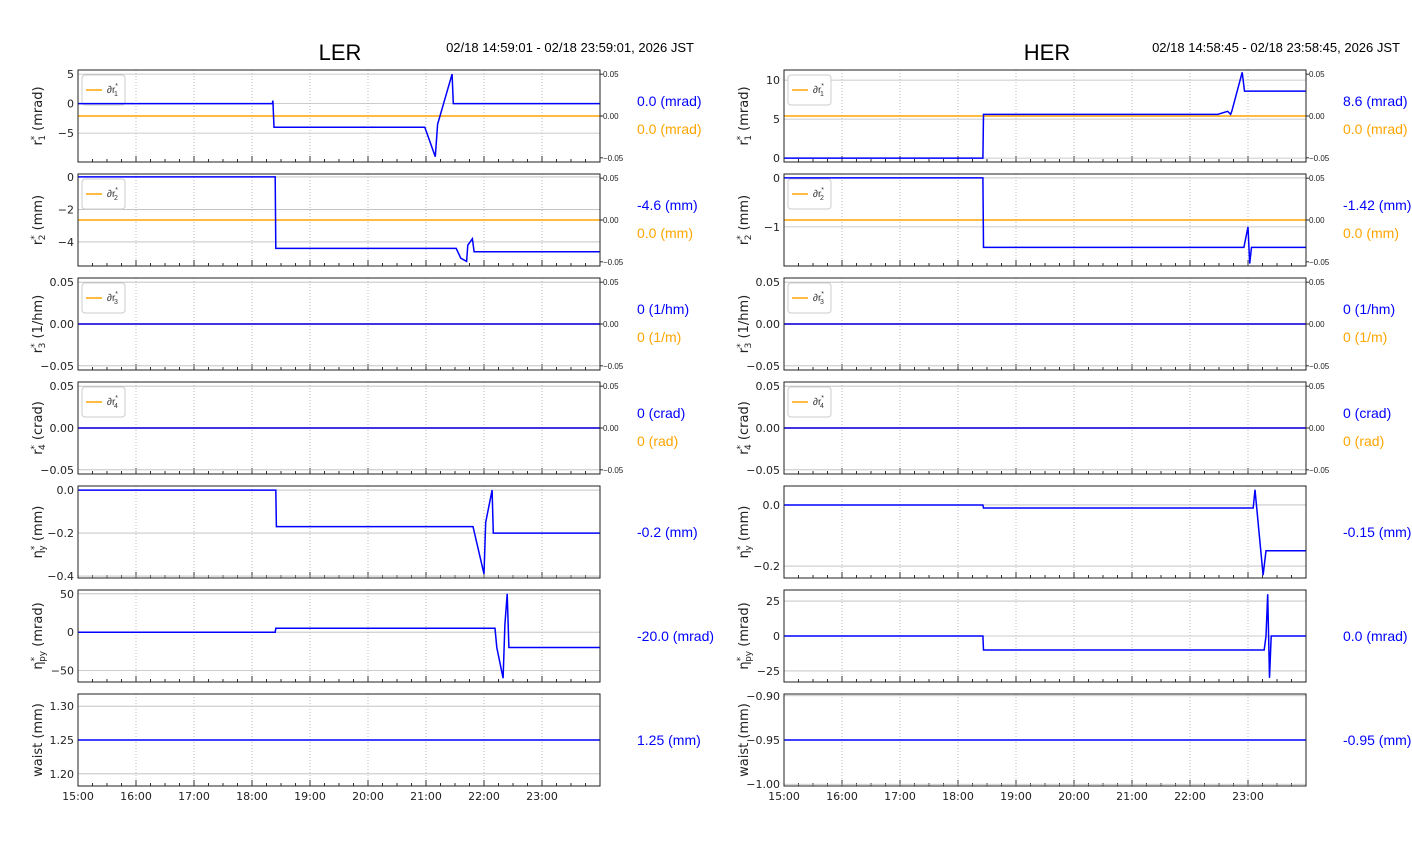  What do you see at coordinates (66, 490) in the screenshot?
I see `y-tick-label: 0.0` at bounding box center [66, 490].